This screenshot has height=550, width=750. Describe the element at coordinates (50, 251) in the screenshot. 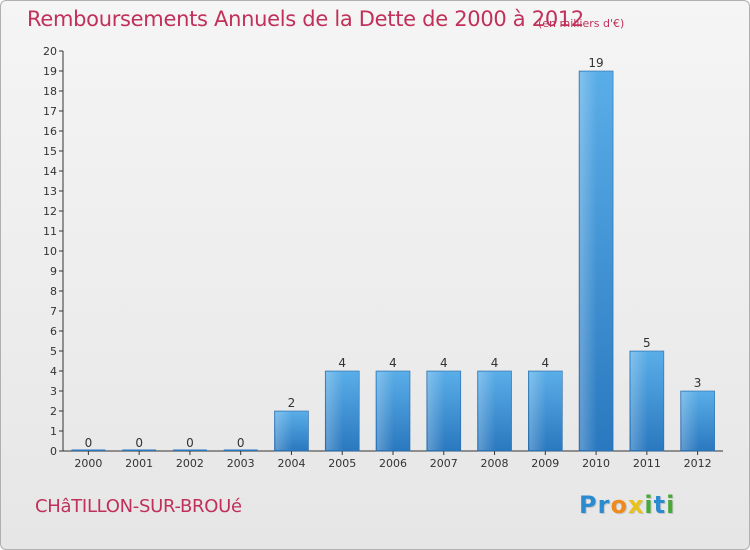

I see `y-tick-label: 10` at that location.